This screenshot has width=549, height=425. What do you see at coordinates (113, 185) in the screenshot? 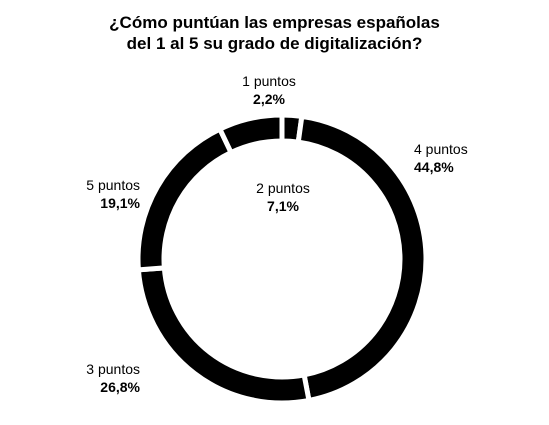
I see `slice-label: 5 puntos` at bounding box center [113, 185].